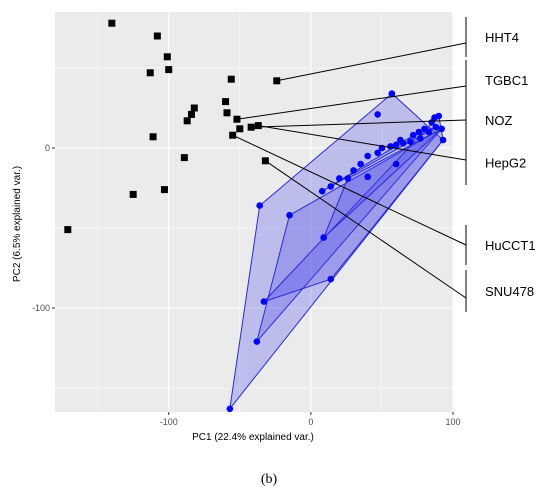 The width and height of the screenshot is (550, 494). I want to click on y-tick-label: -100, so click(41, 308).